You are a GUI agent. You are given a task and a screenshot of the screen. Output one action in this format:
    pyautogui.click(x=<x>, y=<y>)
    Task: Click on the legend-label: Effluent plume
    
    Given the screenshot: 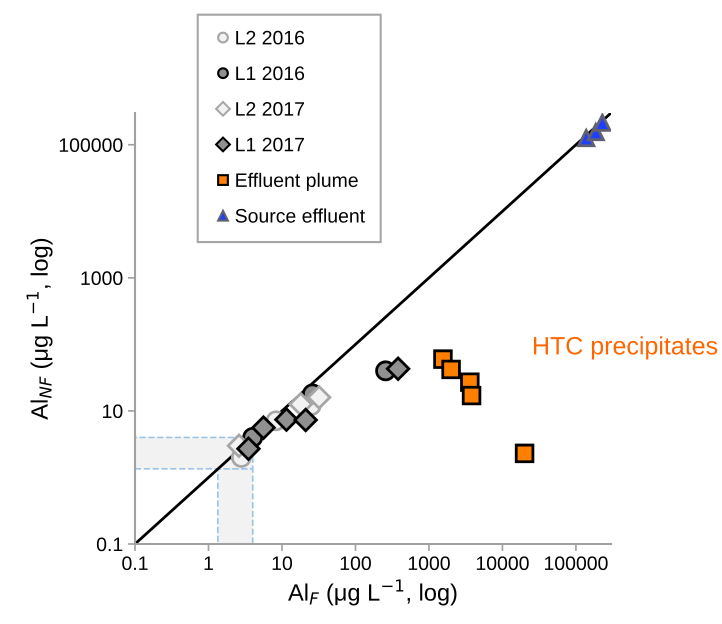 What is the action you would take?
    pyautogui.click(x=297, y=181)
    